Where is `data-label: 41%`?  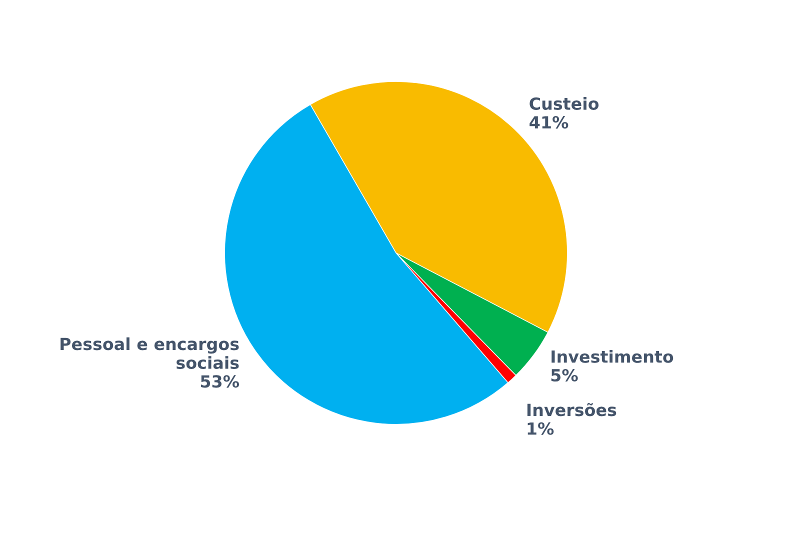 data-label: 41% is located at coordinates (549, 122).